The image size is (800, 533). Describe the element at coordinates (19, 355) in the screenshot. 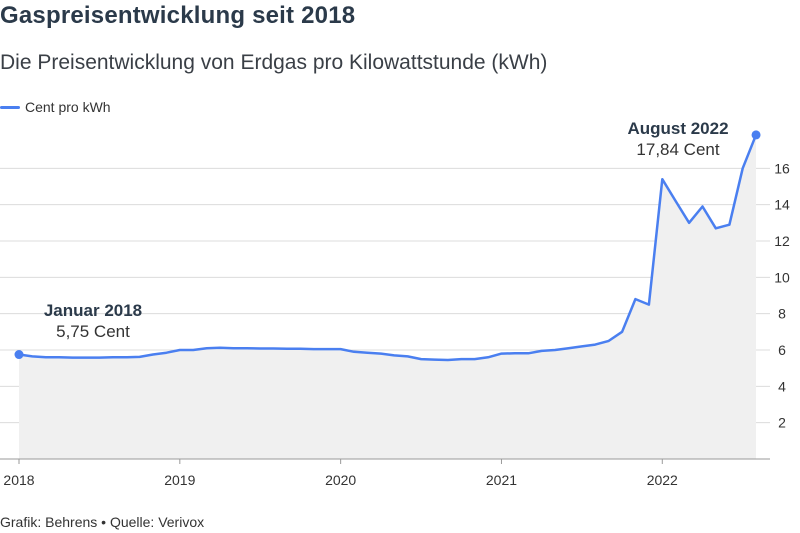

I see `start-point` at that location.